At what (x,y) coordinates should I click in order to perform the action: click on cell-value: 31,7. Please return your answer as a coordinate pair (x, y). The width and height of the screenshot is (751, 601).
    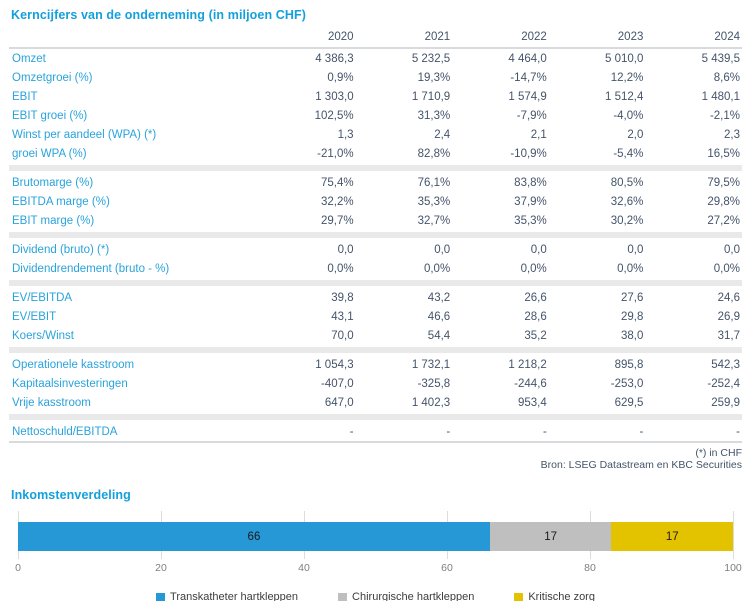
    Looking at the image, I should click on (728, 335).